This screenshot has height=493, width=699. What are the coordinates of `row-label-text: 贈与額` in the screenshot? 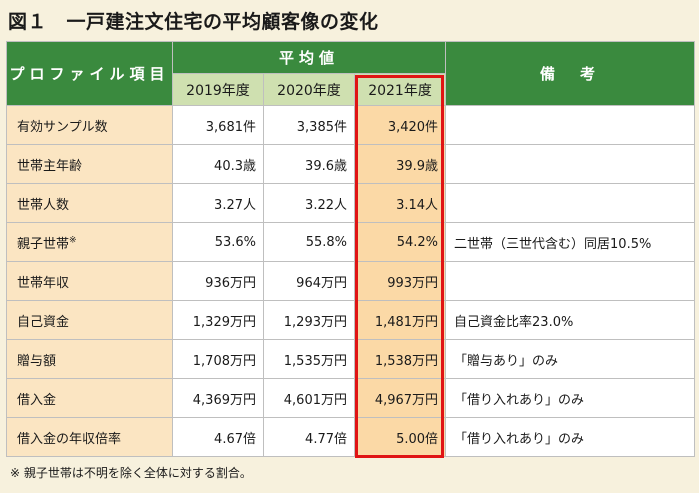 It's located at (37, 361).